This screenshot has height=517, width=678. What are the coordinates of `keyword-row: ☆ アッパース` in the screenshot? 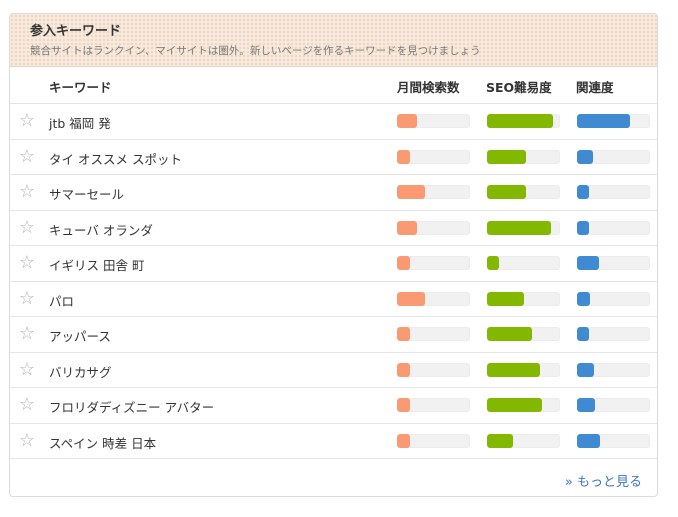 It's located at (333, 335).